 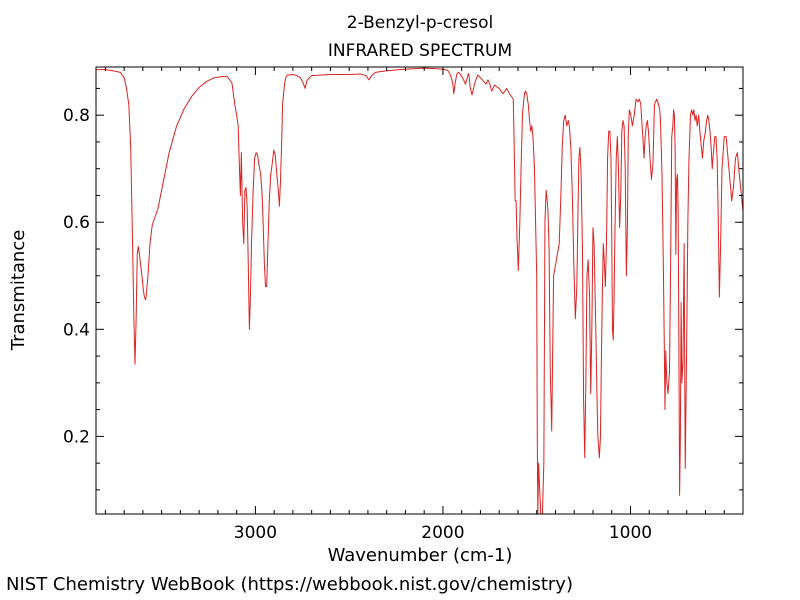 What do you see at coordinates (18, 291) in the screenshot?
I see `y-axis-label: Transmitance` at bounding box center [18, 291].